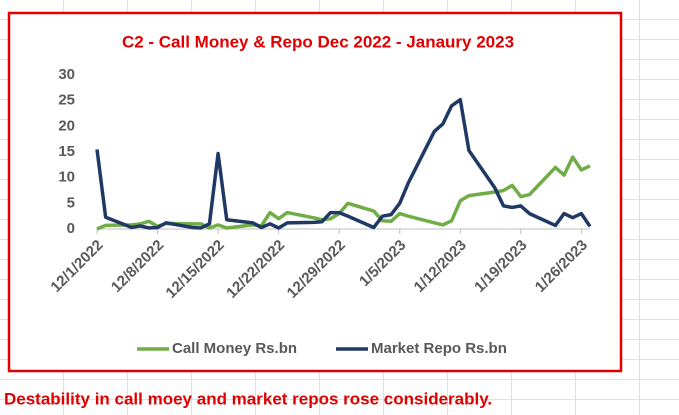  I want to click on y-tick-label: 10, so click(66, 177).